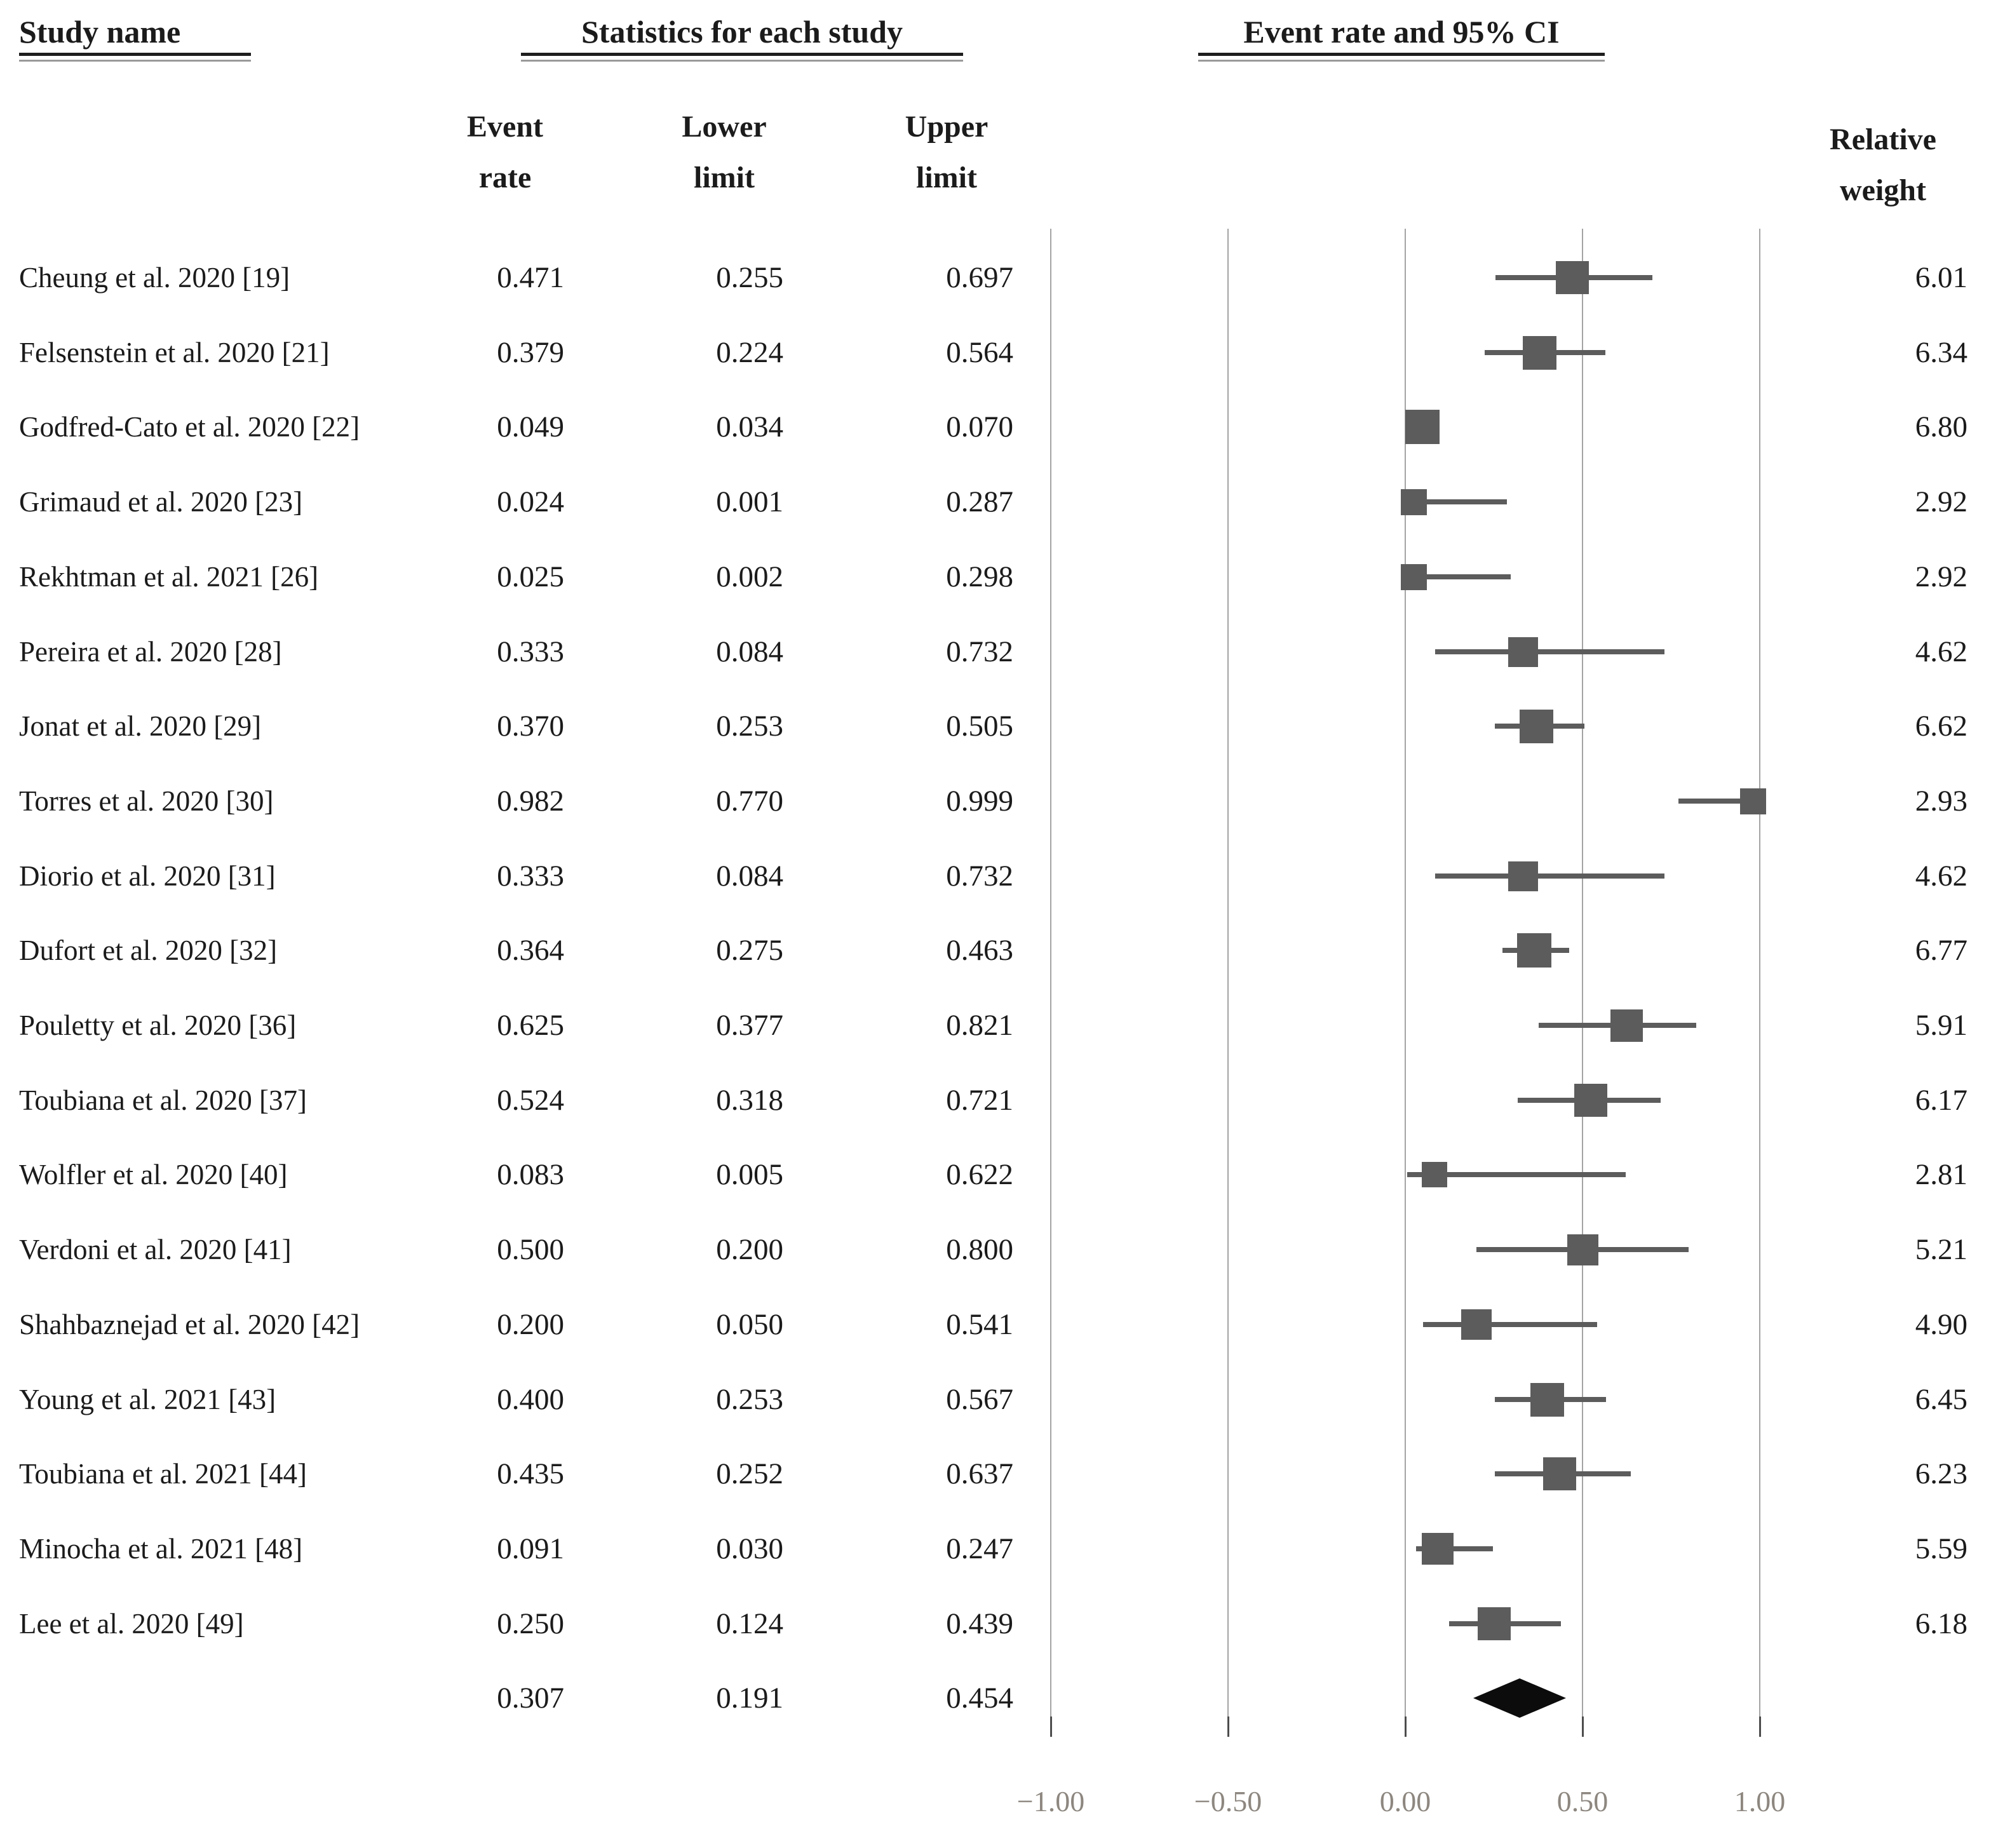 This screenshot has width=1991, height=1848. What do you see at coordinates (750, 651) in the screenshot?
I see `lower-limit-value: 0.084` at bounding box center [750, 651].